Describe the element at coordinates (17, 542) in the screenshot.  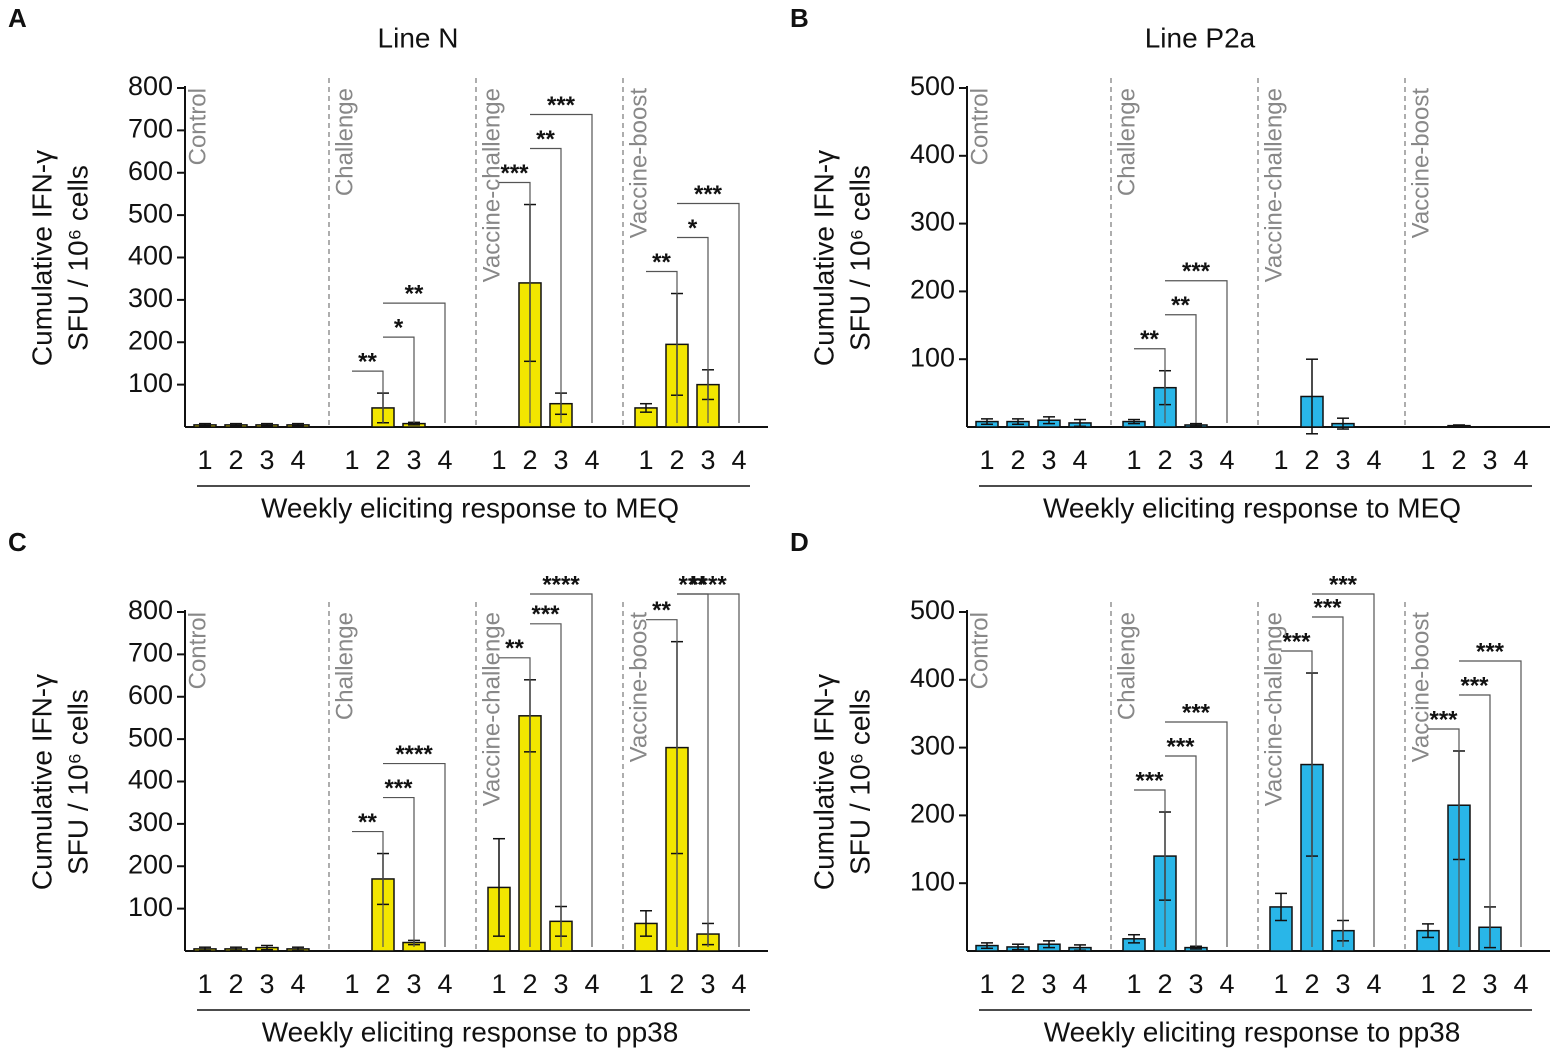
I see `panel-label: C` at that location.